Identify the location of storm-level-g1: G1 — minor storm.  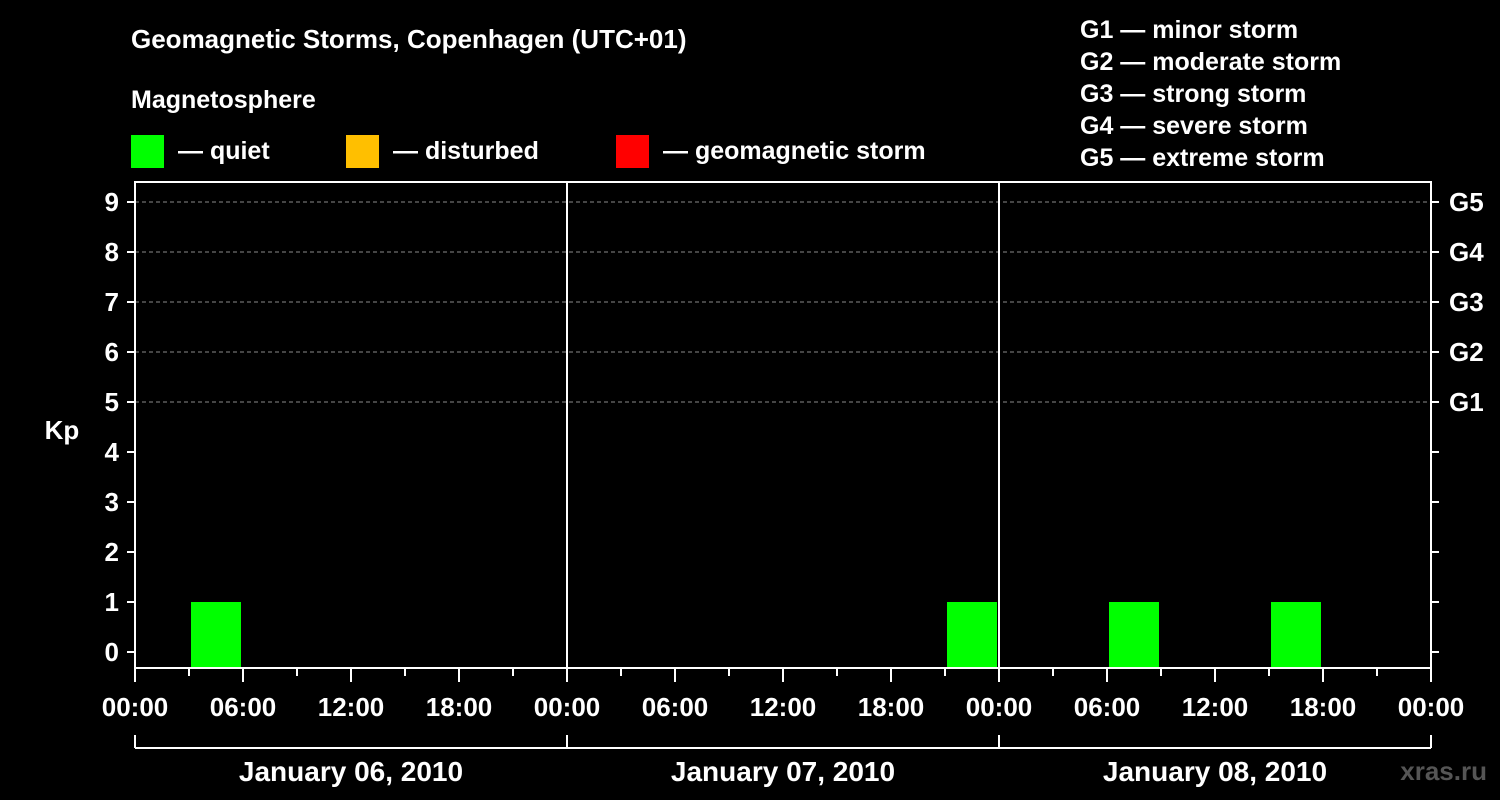
(1189, 30).